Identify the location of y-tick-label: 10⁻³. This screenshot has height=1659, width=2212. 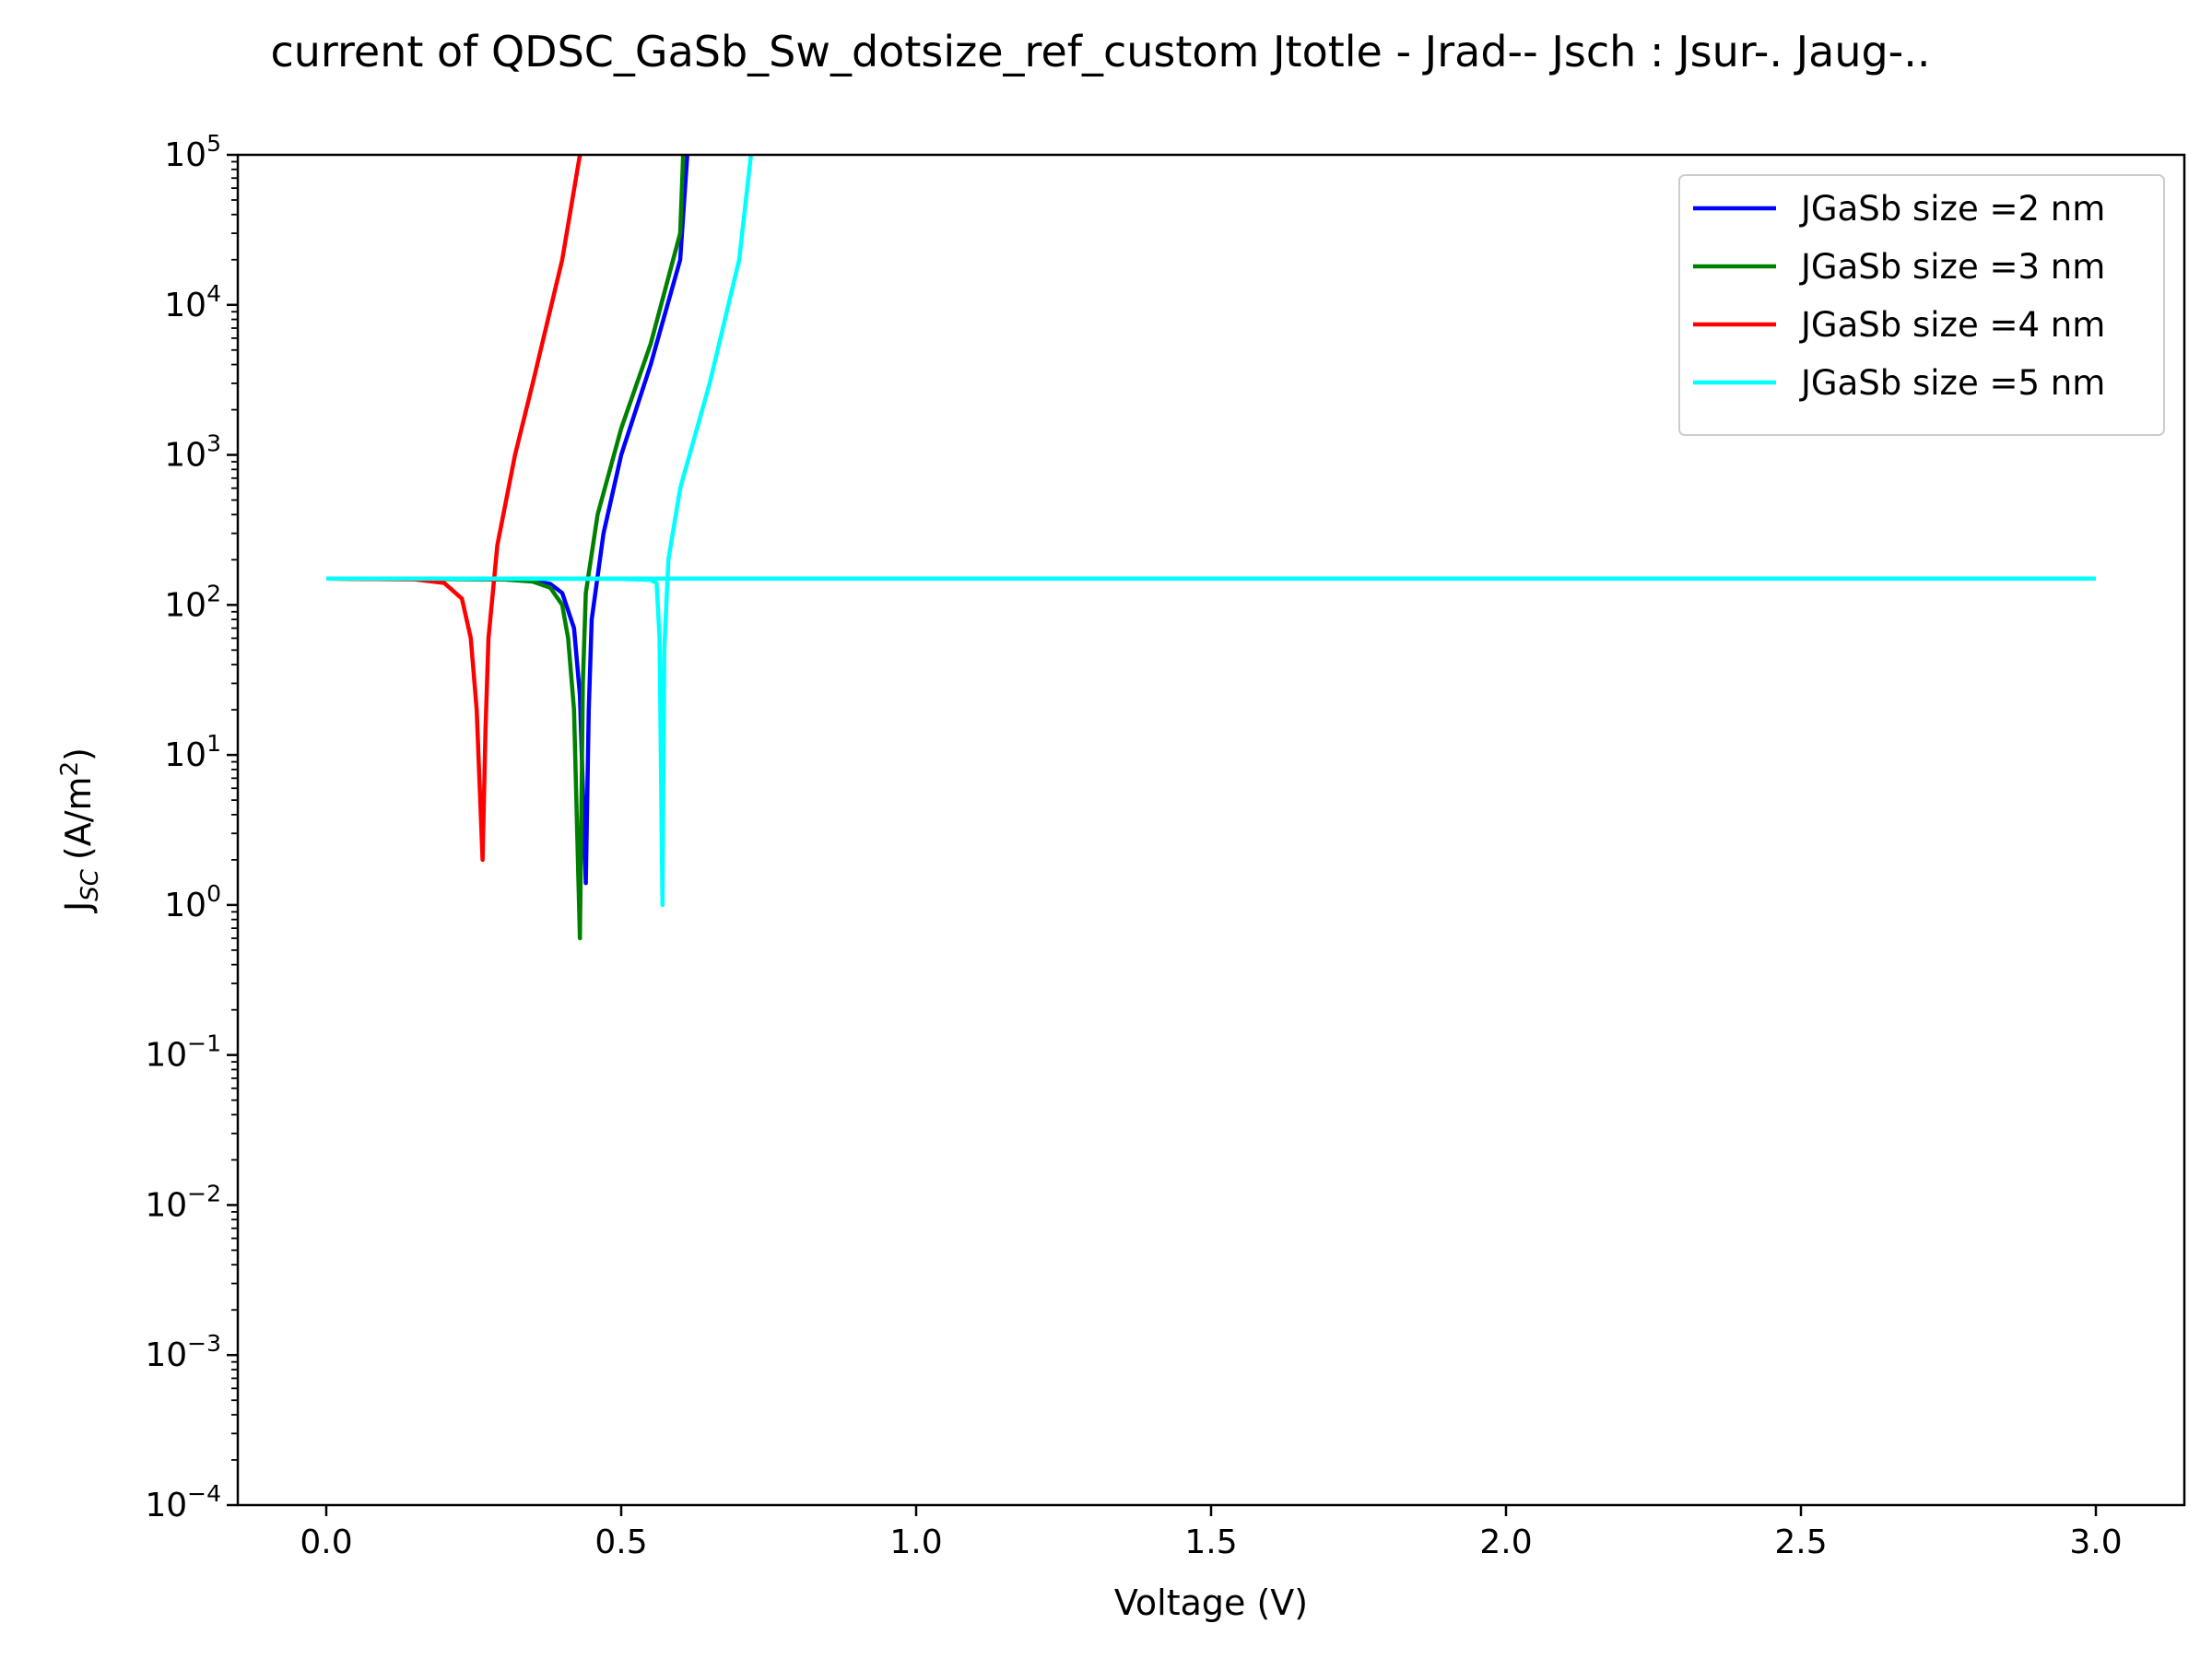
(183, 1352).